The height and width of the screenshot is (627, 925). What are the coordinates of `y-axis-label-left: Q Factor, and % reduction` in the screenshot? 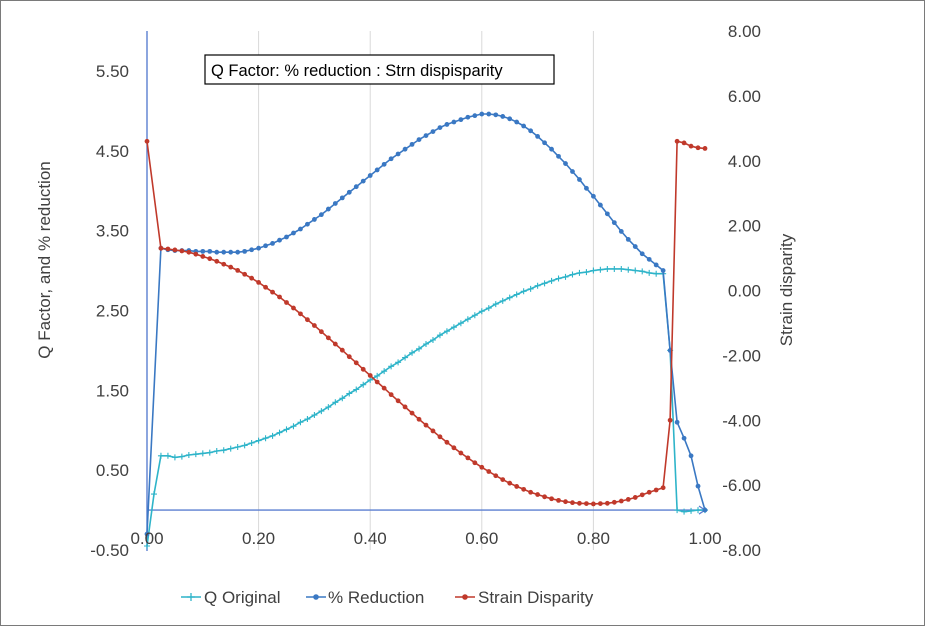 It's located at (44, 260).